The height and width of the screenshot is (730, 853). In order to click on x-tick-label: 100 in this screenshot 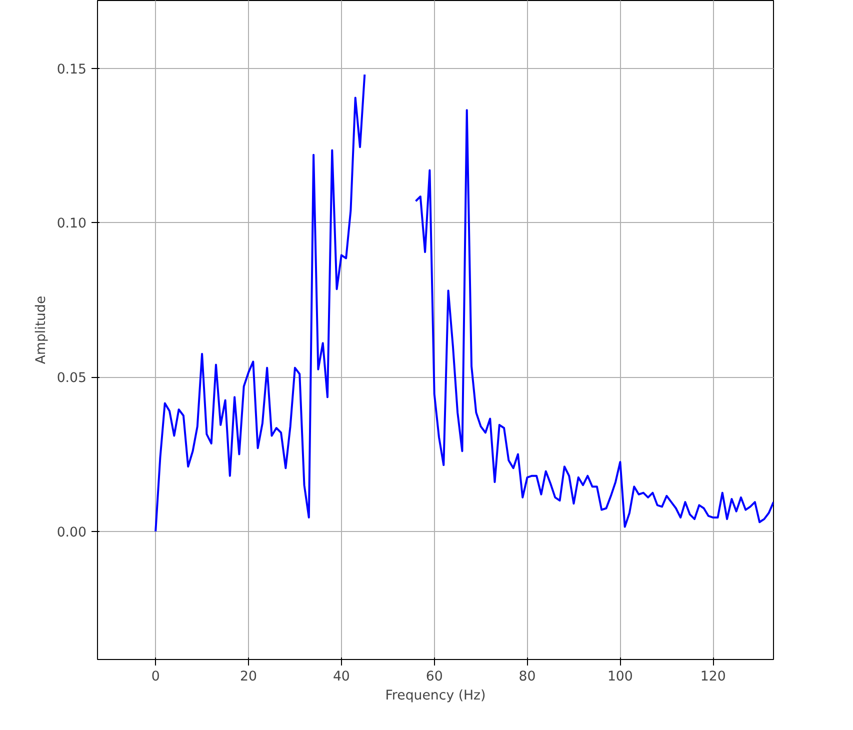, I will do `click(620, 677)`.